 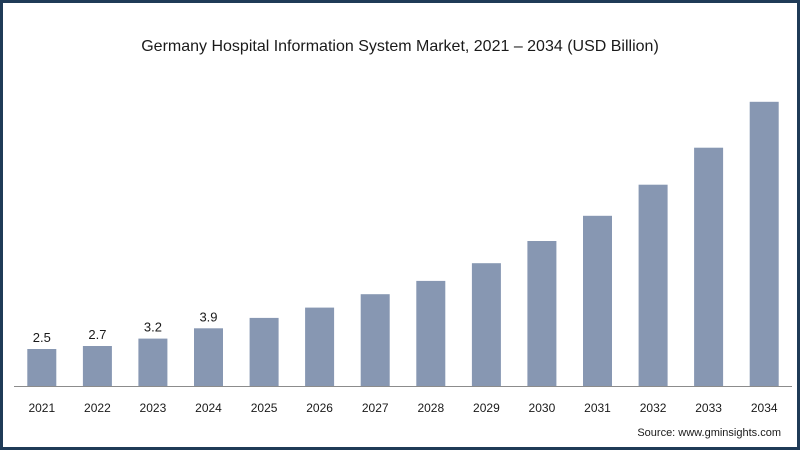 I want to click on data-label: 3.2, so click(x=153, y=327).